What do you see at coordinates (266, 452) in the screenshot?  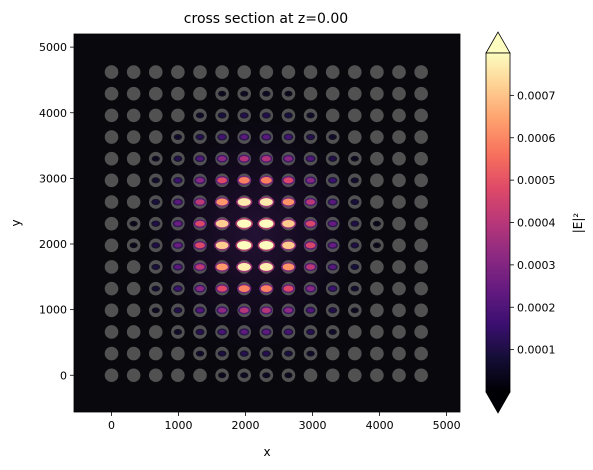 I see `x-axis-label: x` at bounding box center [266, 452].